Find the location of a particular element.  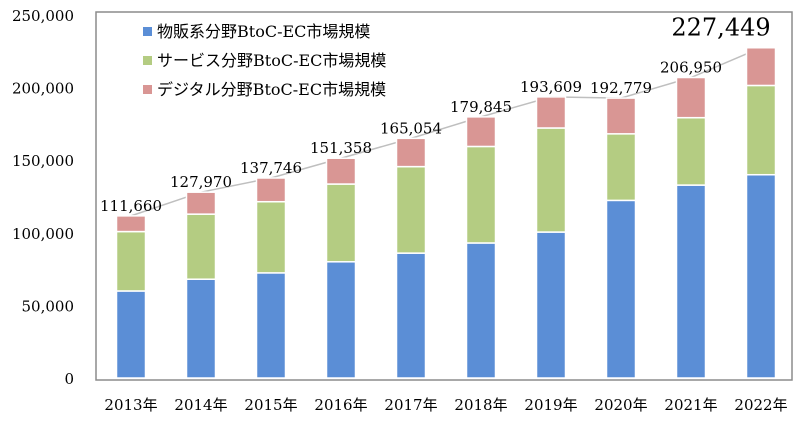

legend-label: 物販系分野BtoC-EC市場規模 is located at coordinates (263, 31).